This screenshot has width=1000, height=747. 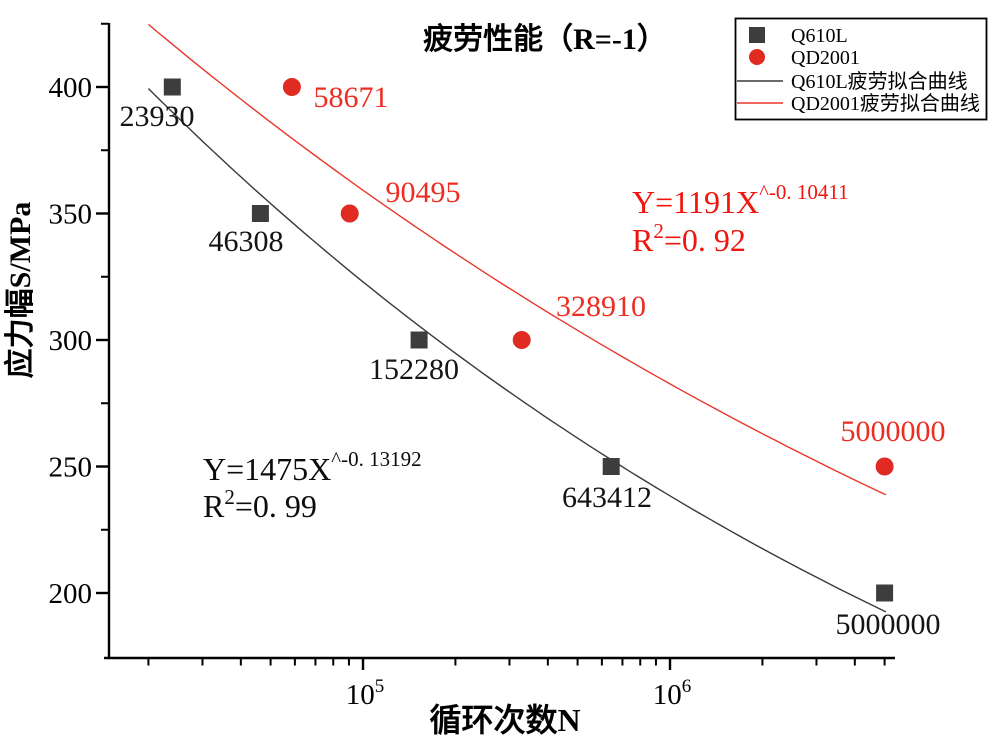 I want to click on y-axis-title: 应力幅S/MPa, so click(x=20, y=290).